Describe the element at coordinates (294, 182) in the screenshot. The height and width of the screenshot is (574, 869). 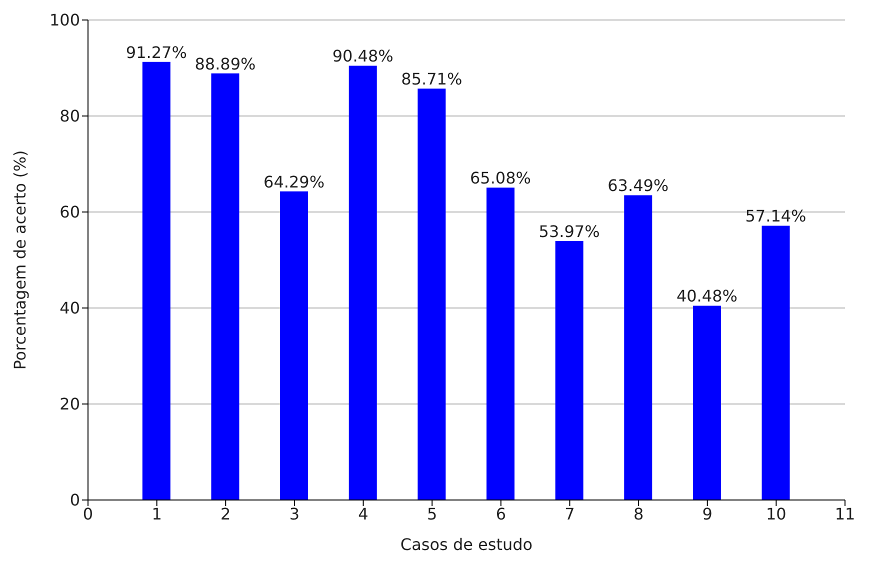
I see `data-label: 64.29%` at that location.